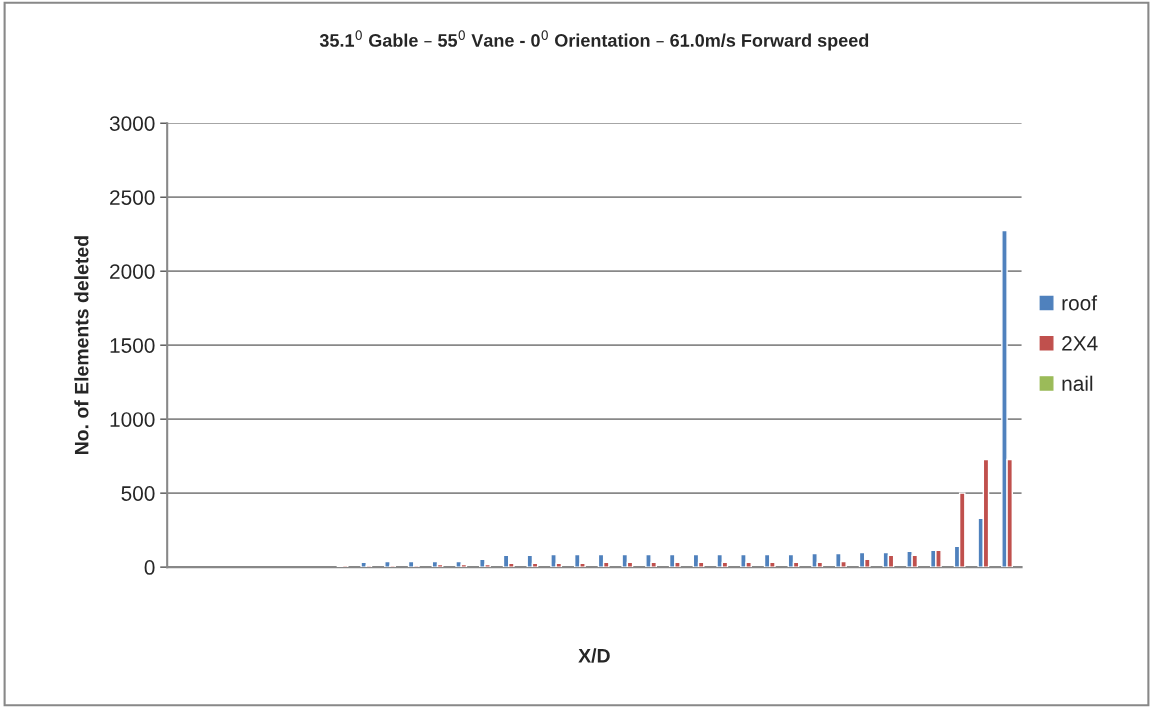 This screenshot has width=1153, height=708. Describe the element at coordinates (81, 345) in the screenshot. I see `y-axis-title: No. of Elements deleted` at that location.